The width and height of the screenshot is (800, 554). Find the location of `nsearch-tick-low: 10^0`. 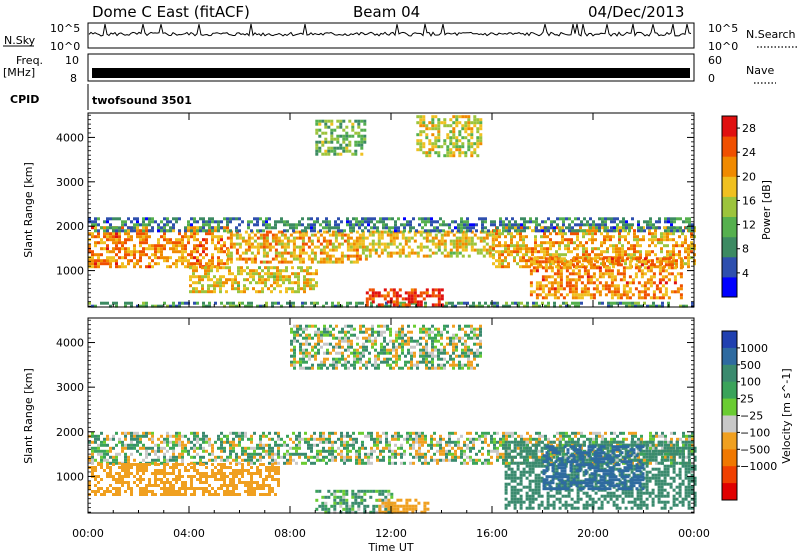

nsearch-tick-low: 10^0 is located at coordinates (723, 46).